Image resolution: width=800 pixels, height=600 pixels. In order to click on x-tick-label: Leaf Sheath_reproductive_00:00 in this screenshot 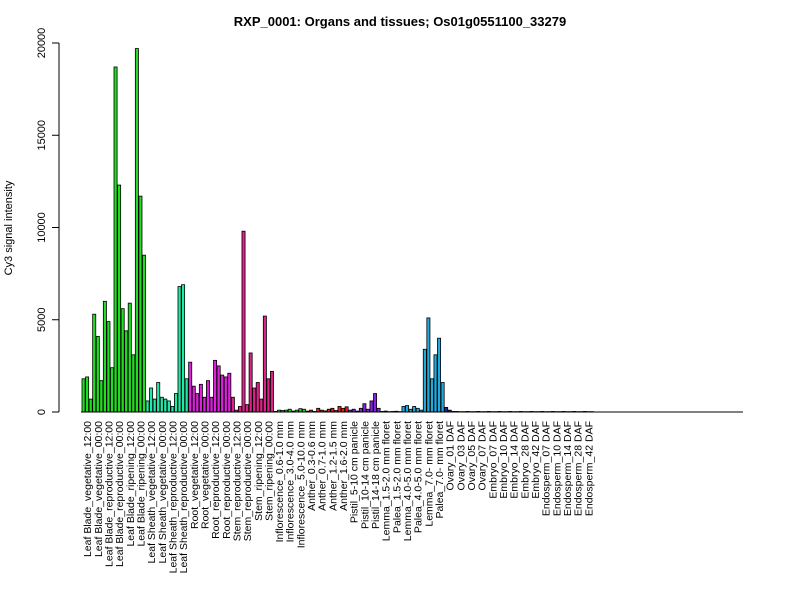, I will do `click(184, 497)`.